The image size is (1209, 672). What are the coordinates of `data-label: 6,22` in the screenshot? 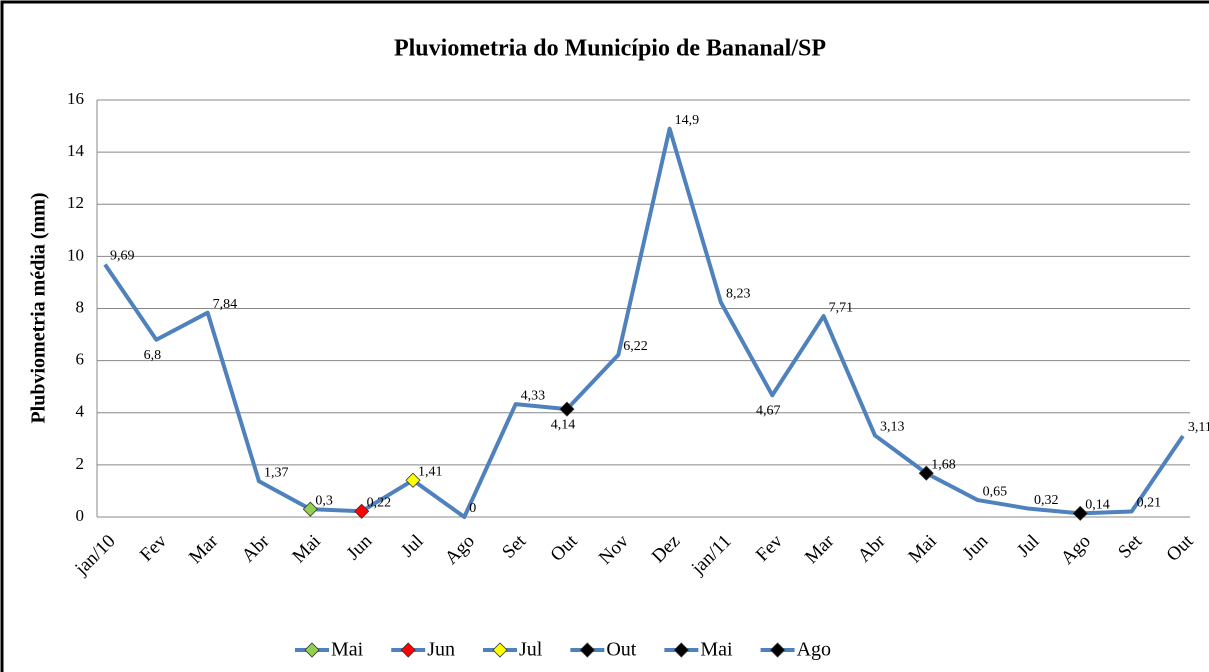 It's located at (635, 346).